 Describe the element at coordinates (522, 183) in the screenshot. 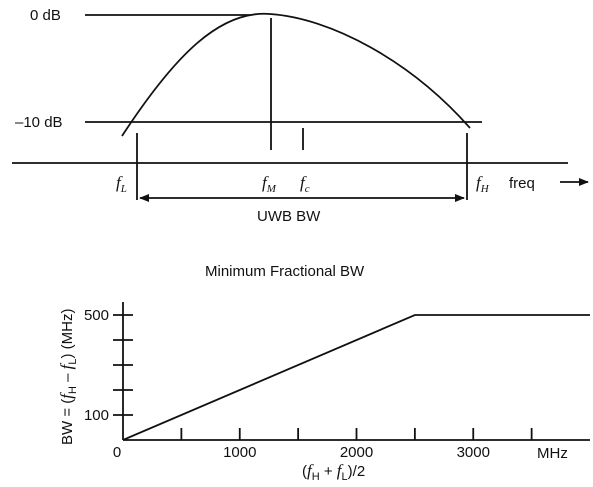

I see `freq-axis-label: freq` at that location.